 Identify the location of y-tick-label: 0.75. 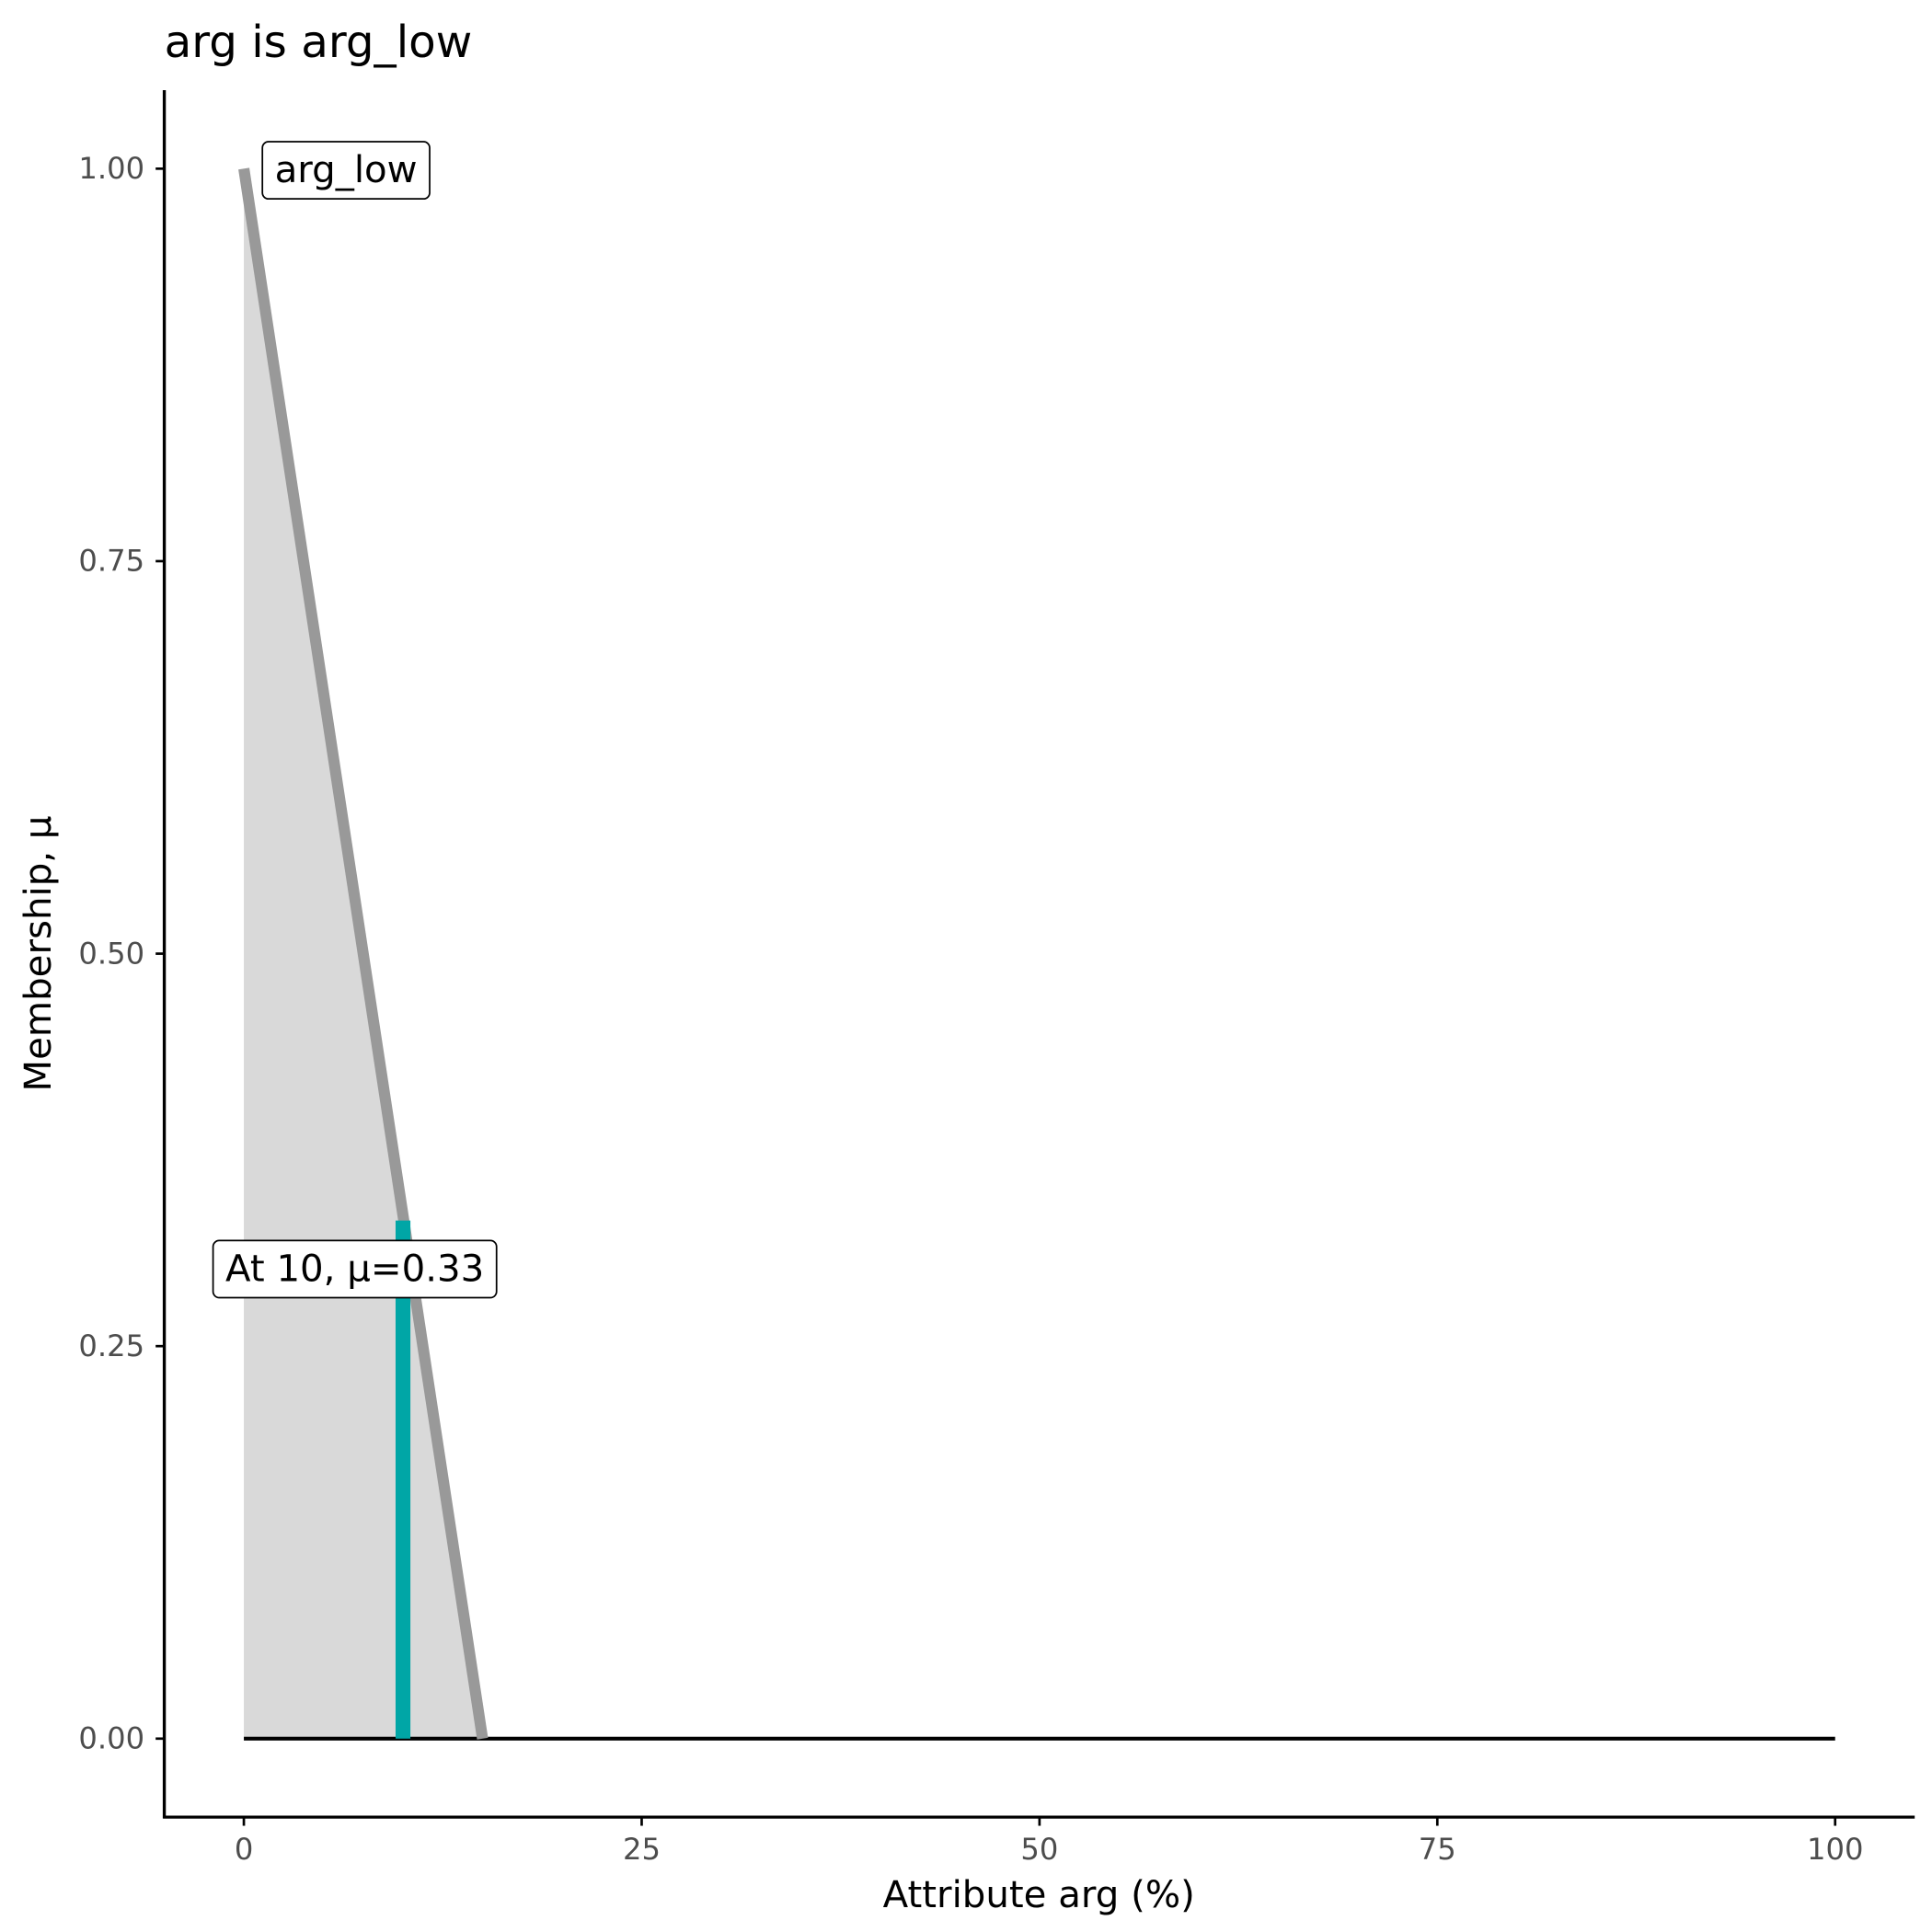
(111, 561).